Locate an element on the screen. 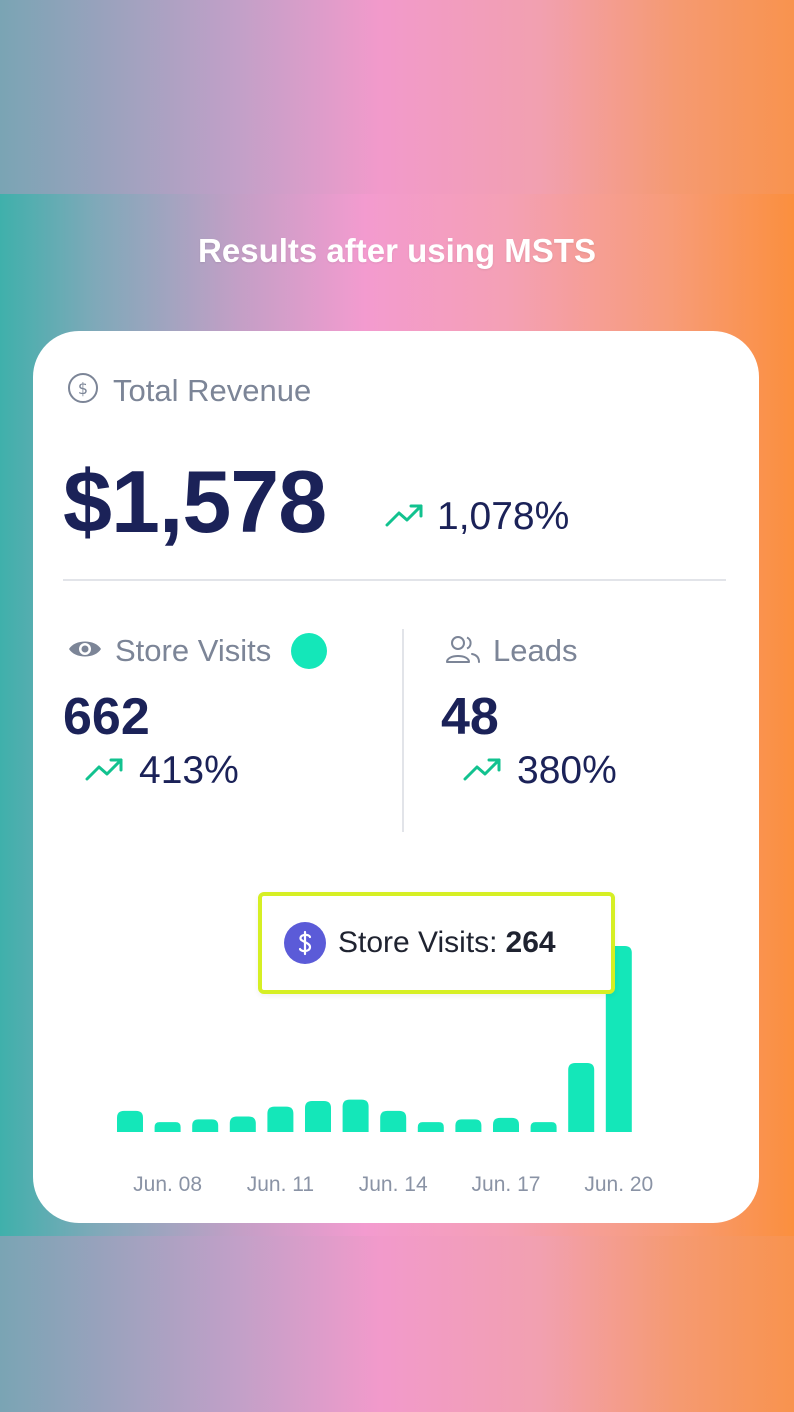 The width and height of the screenshot is (794, 1412). bar-Jun. 12 is located at coordinates (318, 1116).